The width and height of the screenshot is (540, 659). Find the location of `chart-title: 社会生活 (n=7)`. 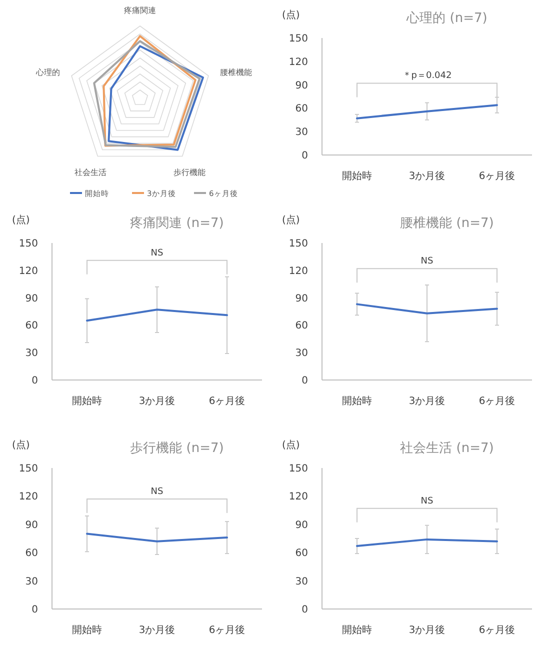

chart-title: 社会生活 (n=7) is located at coordinates (447, 448).